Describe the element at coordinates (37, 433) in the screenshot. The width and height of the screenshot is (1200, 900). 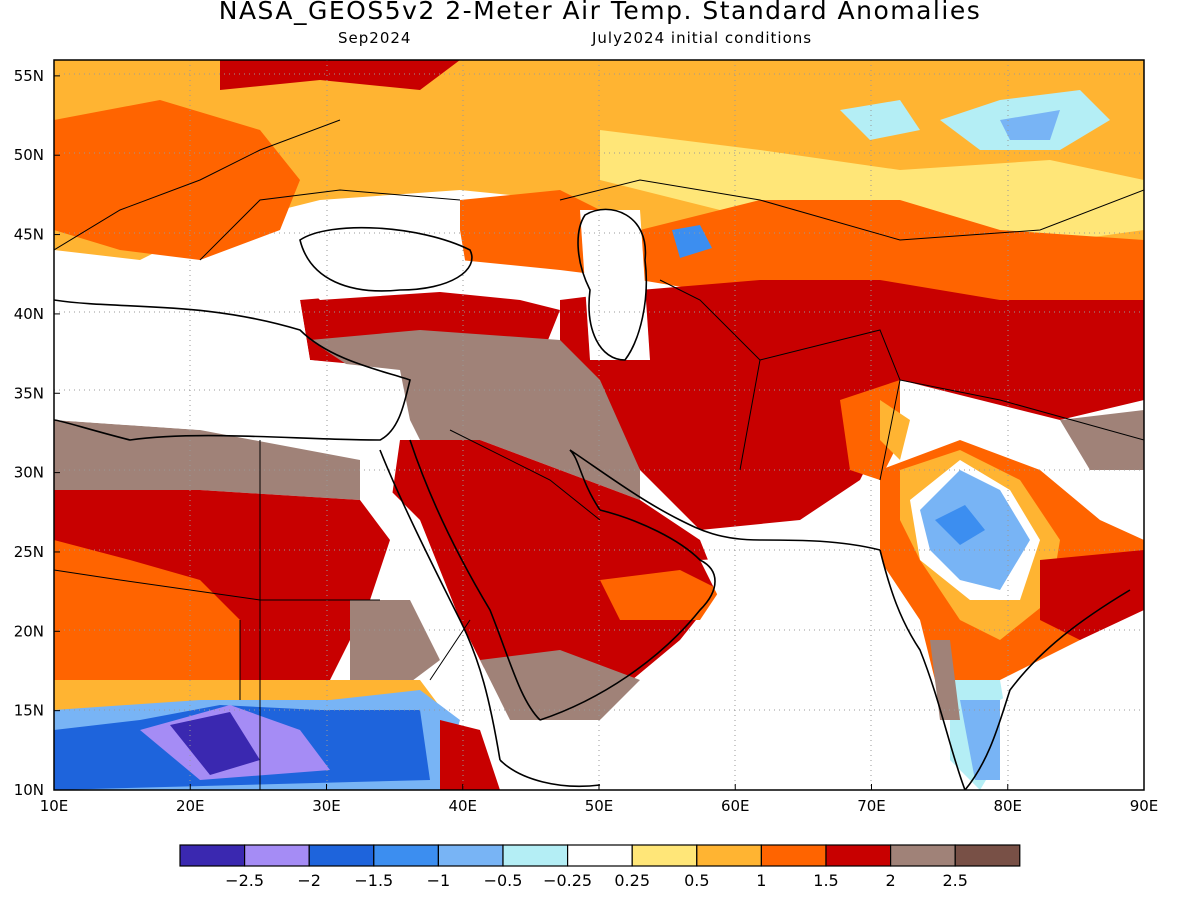
I see `latitude-axis: 10N 15N 20N 25N 30N 35N 40N 45N 50N 55N` at that location.